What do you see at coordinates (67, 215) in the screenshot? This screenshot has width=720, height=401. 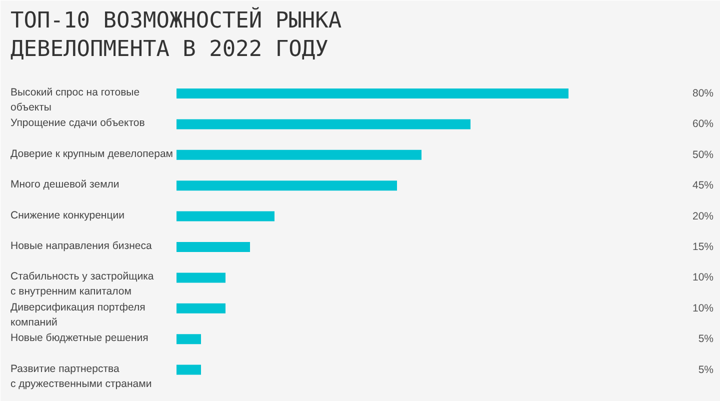 I see `y-tick-label: Снижение конкуренции` at bounding box center [67, 215].